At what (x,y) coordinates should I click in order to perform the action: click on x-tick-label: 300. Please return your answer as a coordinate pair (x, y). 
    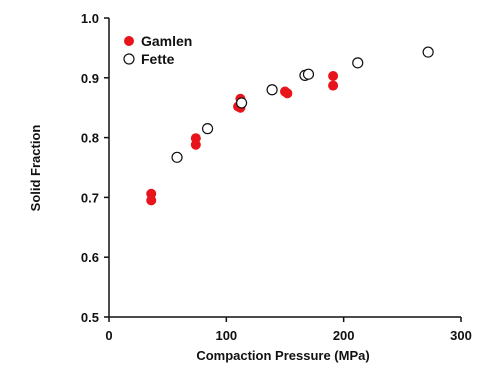
    Looking at the image, I should click on (461, 335).